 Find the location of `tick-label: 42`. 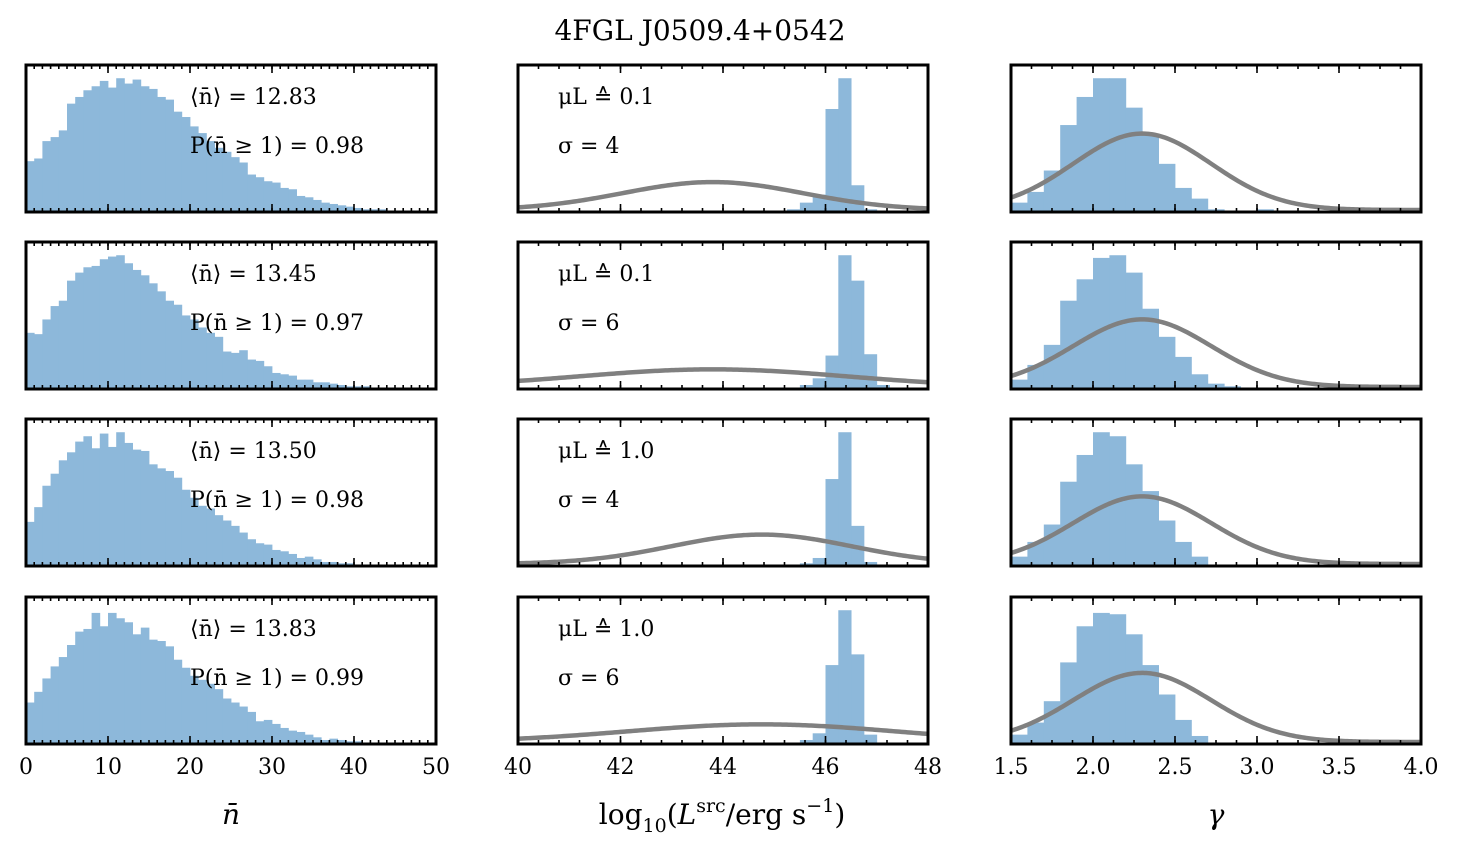

tick-label: 42 is located at coordinates (621, 767).